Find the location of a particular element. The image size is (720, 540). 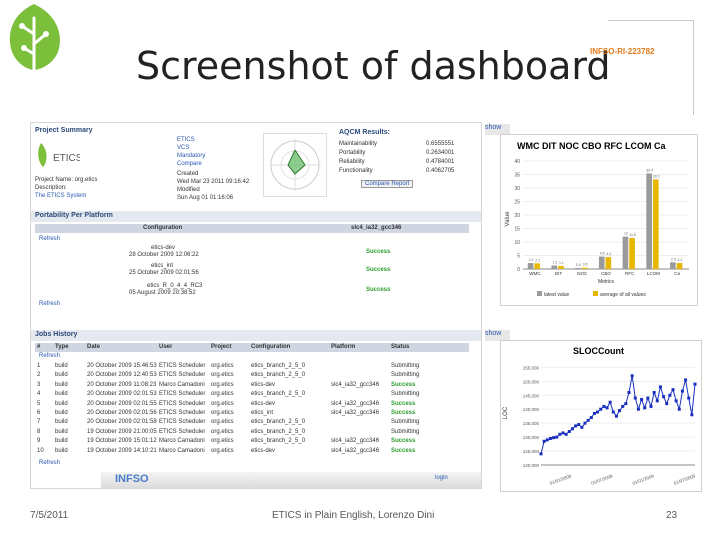

project-name: Project Name: org.etics is located at coordinates (66, 180).